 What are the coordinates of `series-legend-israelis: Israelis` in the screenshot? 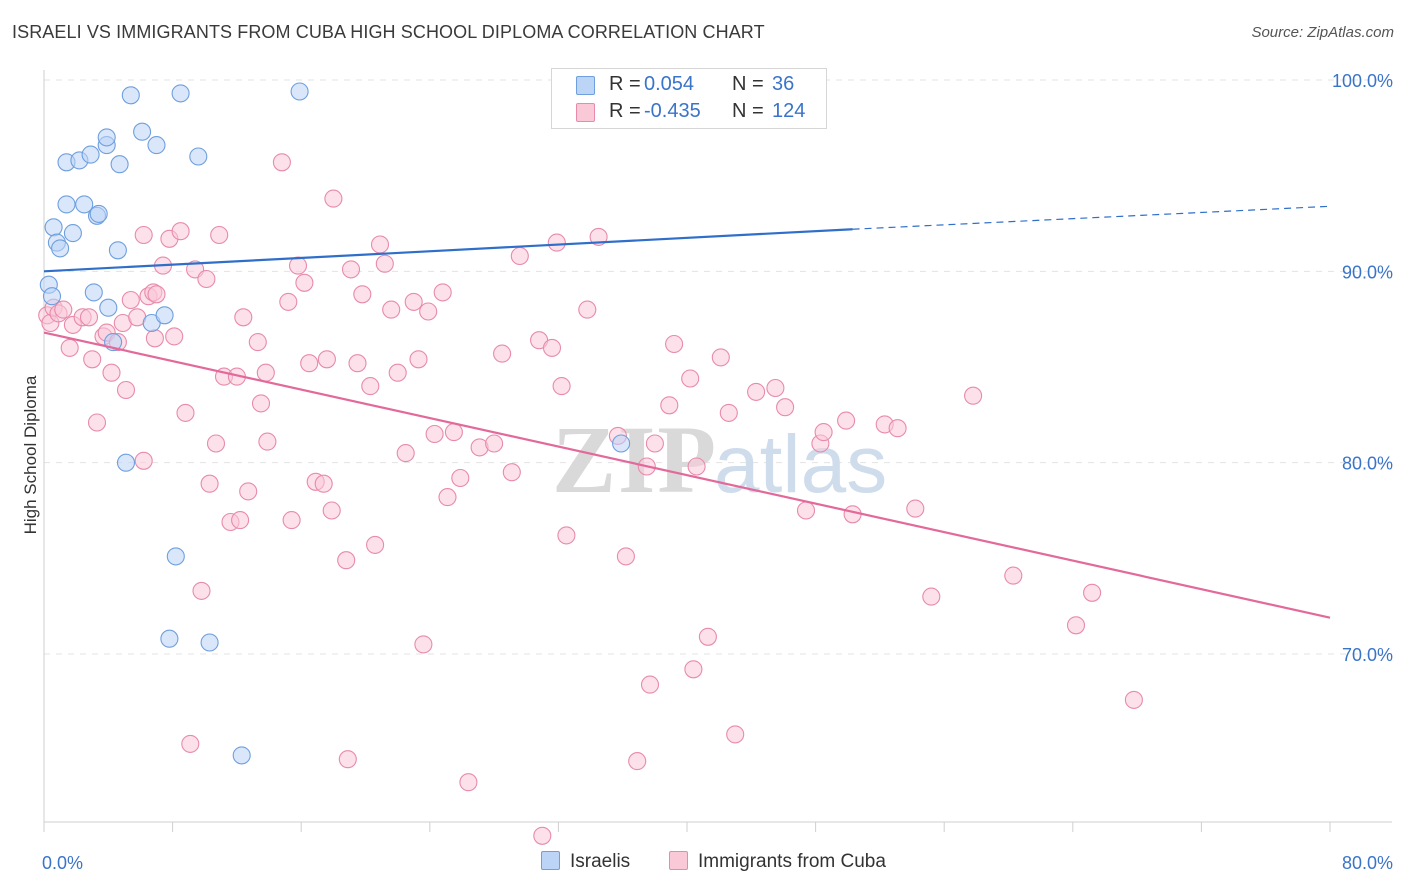 It's located at (585, 862).